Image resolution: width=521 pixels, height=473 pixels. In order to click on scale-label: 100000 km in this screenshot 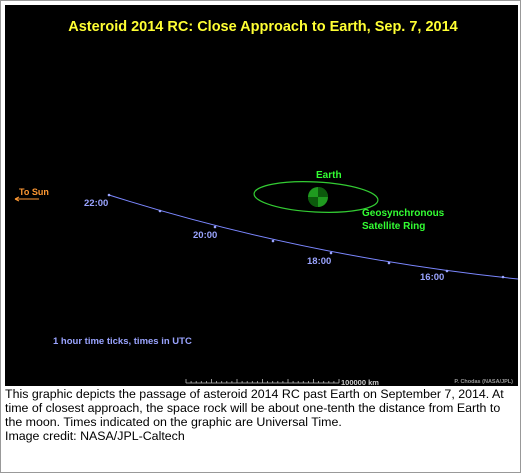, I will do `click(360, 382)`.